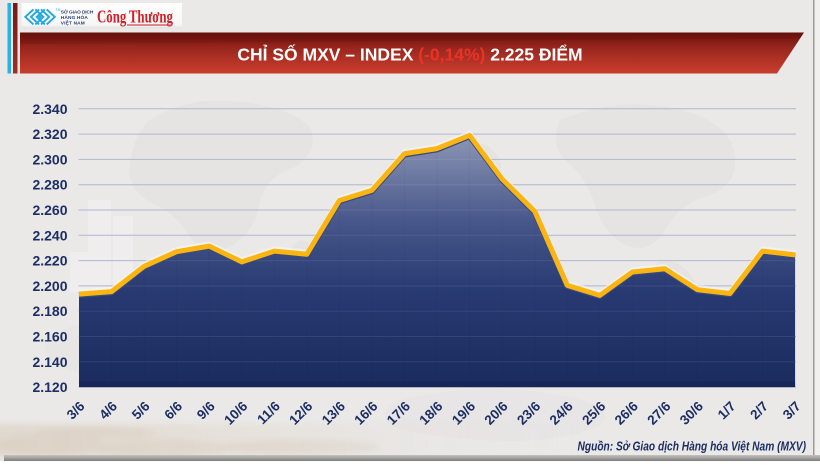  I want to click on svg-text: TM, so click(58, 10).